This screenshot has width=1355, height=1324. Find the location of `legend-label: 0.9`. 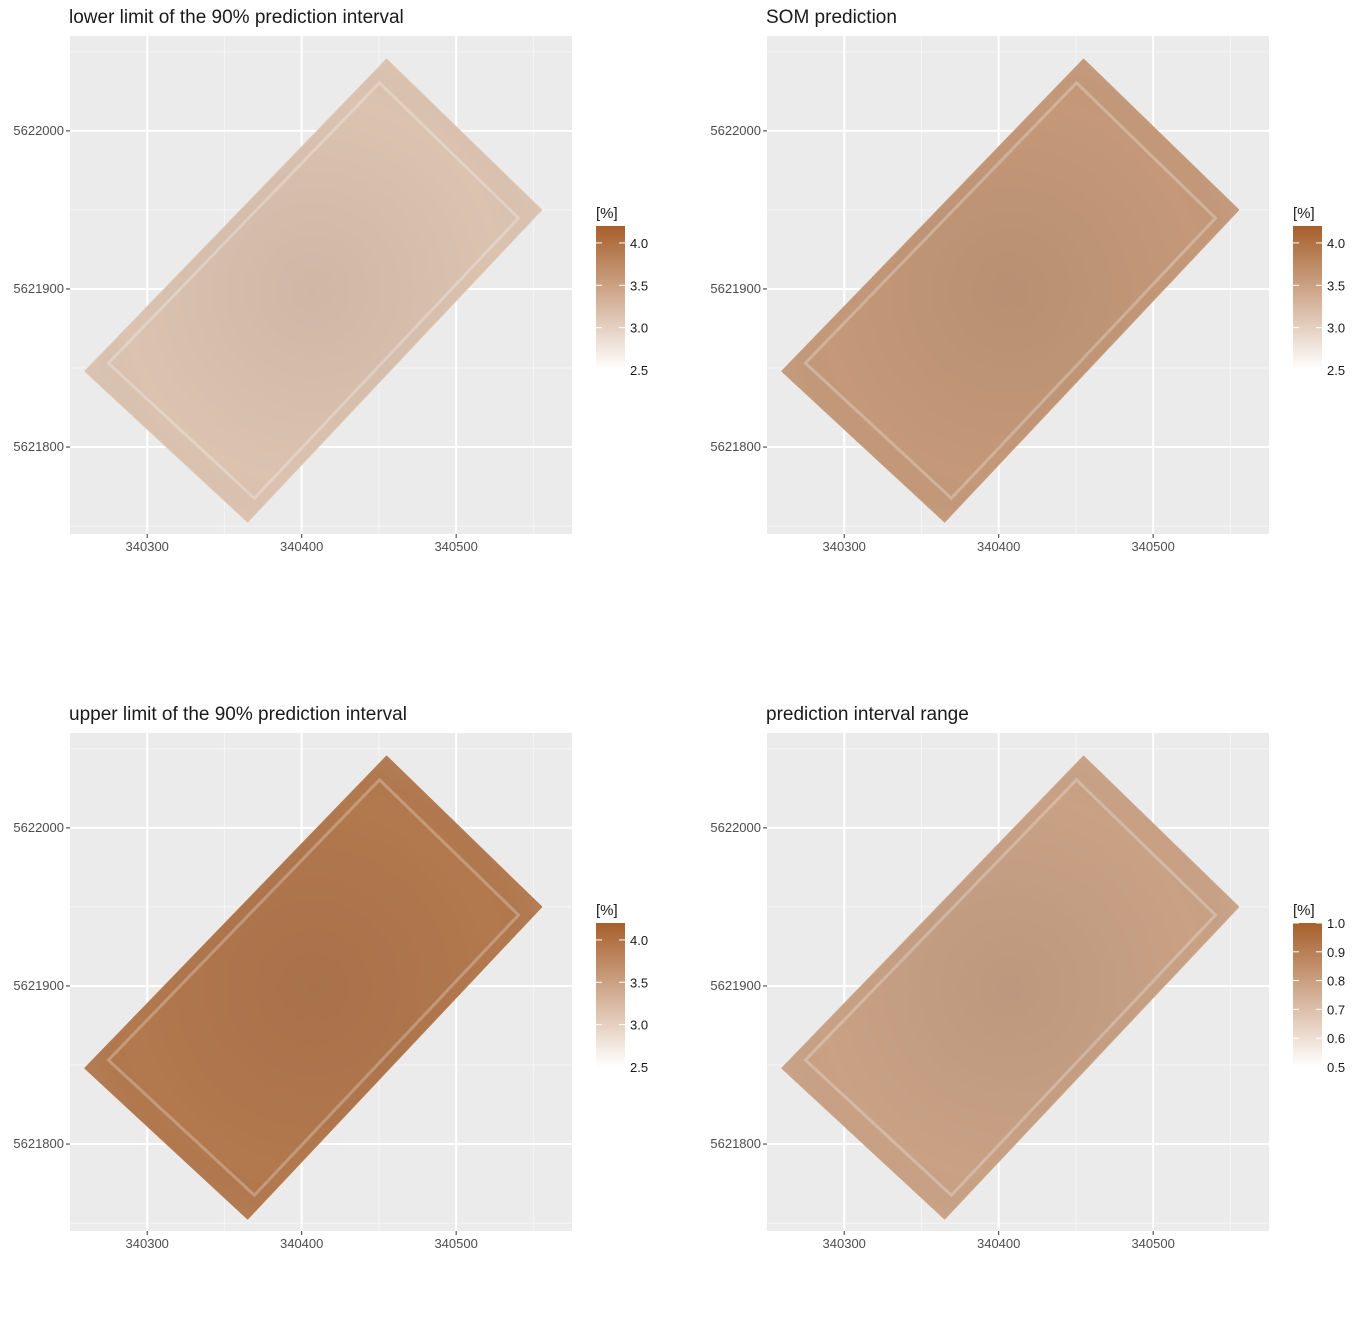

legend-label: 0.9 is located at coordinates (1336, 952).